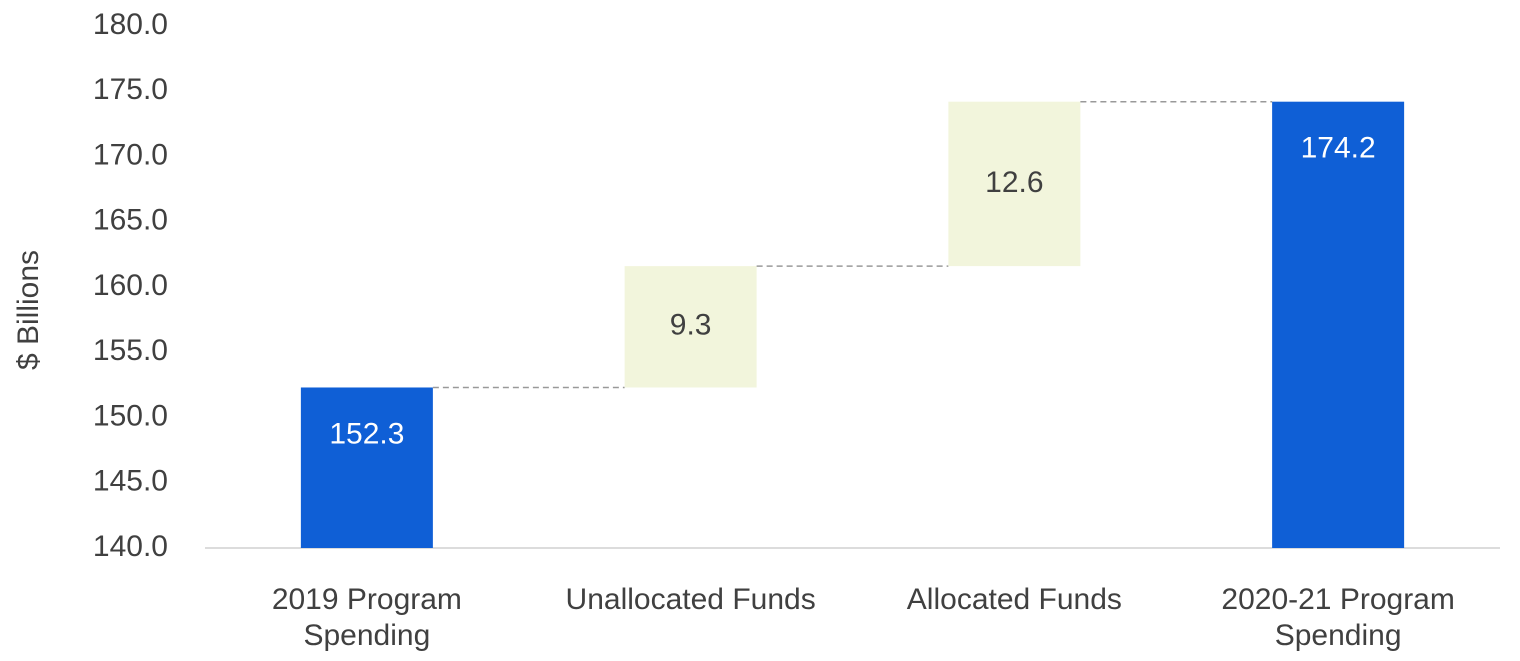 This screenshot has width=1520, height=661. What do you see at coordinates (130, 546) in the screenshot?
I see `y-tick-label: 140.0` at bounding box center [130, 546].